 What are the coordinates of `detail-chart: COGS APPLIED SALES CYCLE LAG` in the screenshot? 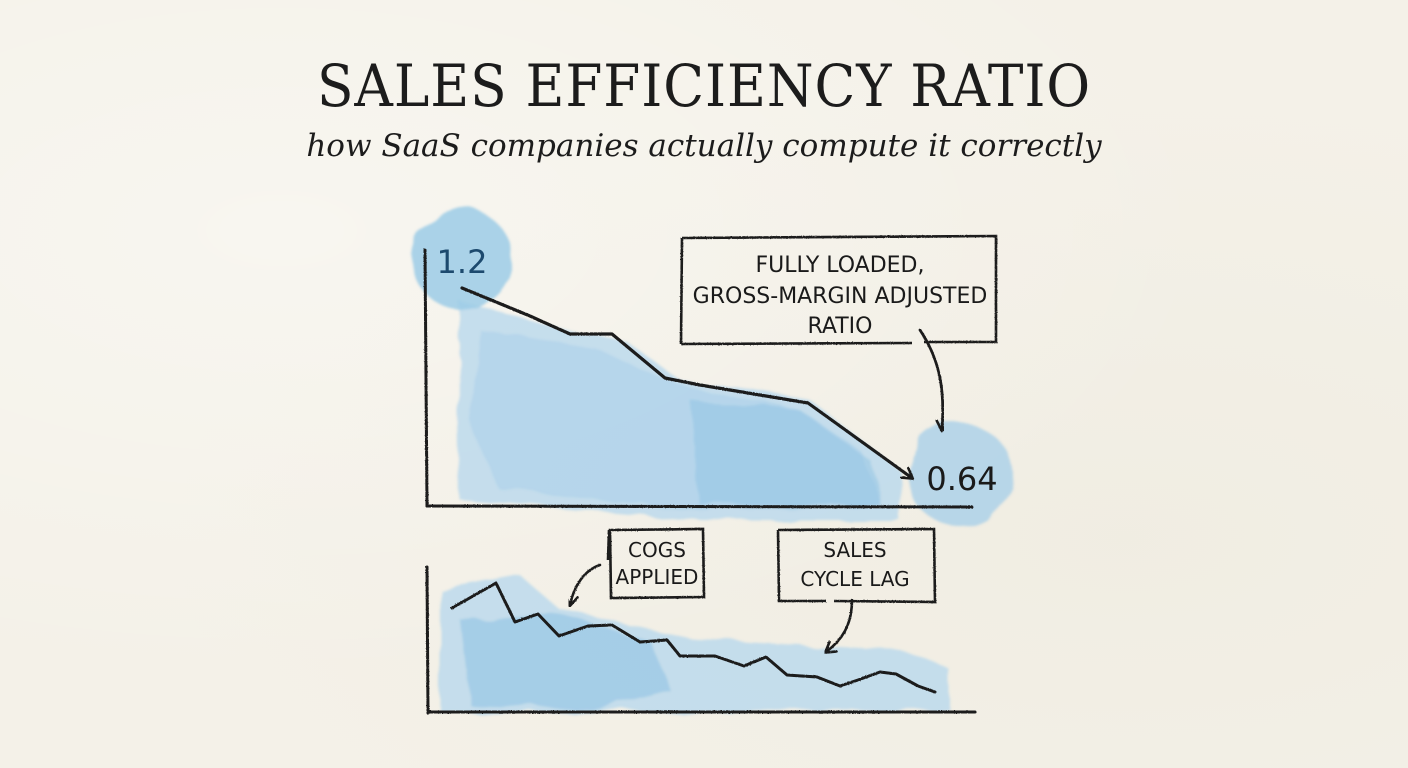 It's located at (701, 621).